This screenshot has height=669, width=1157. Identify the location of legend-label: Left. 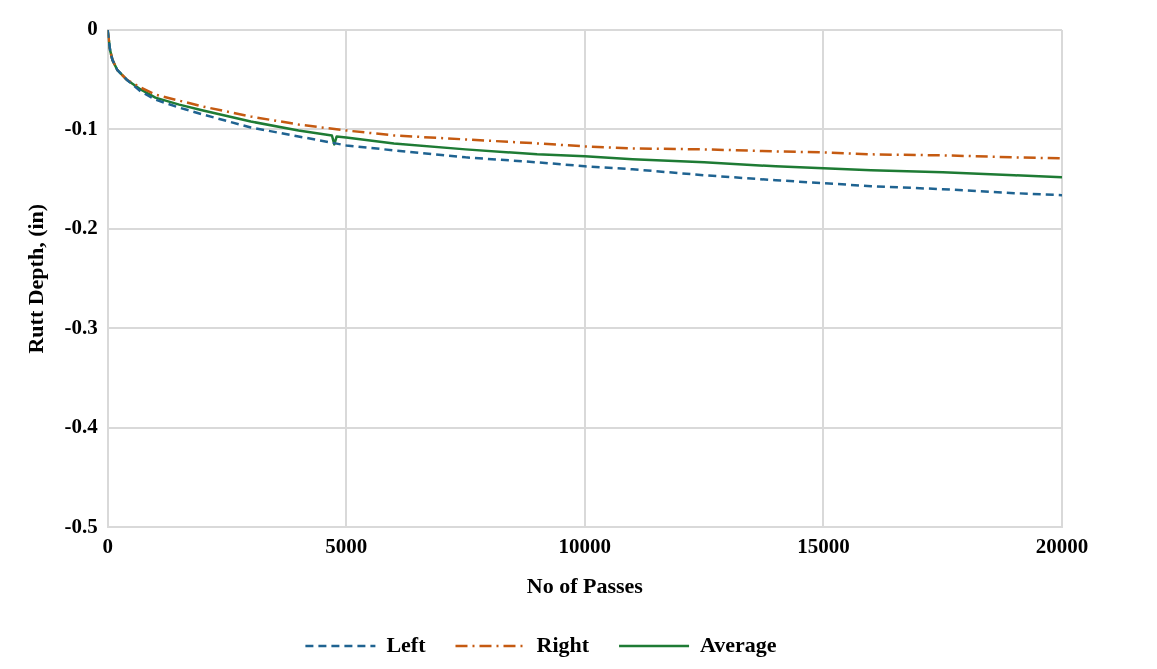
(406, 644).